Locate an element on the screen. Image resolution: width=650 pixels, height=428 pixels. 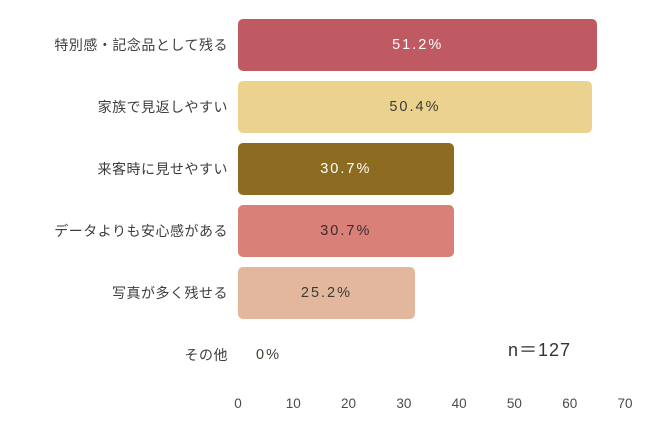
bar: 51.2% is located at coordinates (418, 45).